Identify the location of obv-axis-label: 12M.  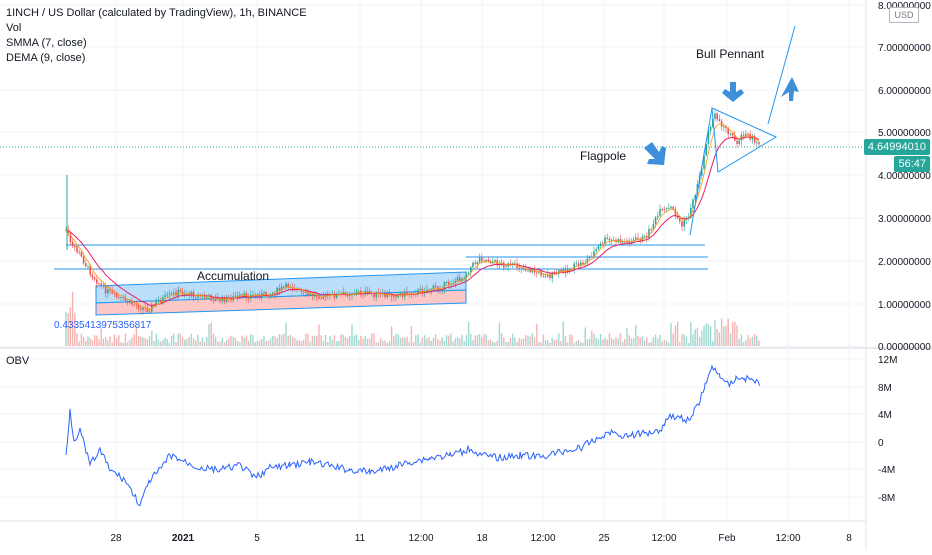
(887, 360).